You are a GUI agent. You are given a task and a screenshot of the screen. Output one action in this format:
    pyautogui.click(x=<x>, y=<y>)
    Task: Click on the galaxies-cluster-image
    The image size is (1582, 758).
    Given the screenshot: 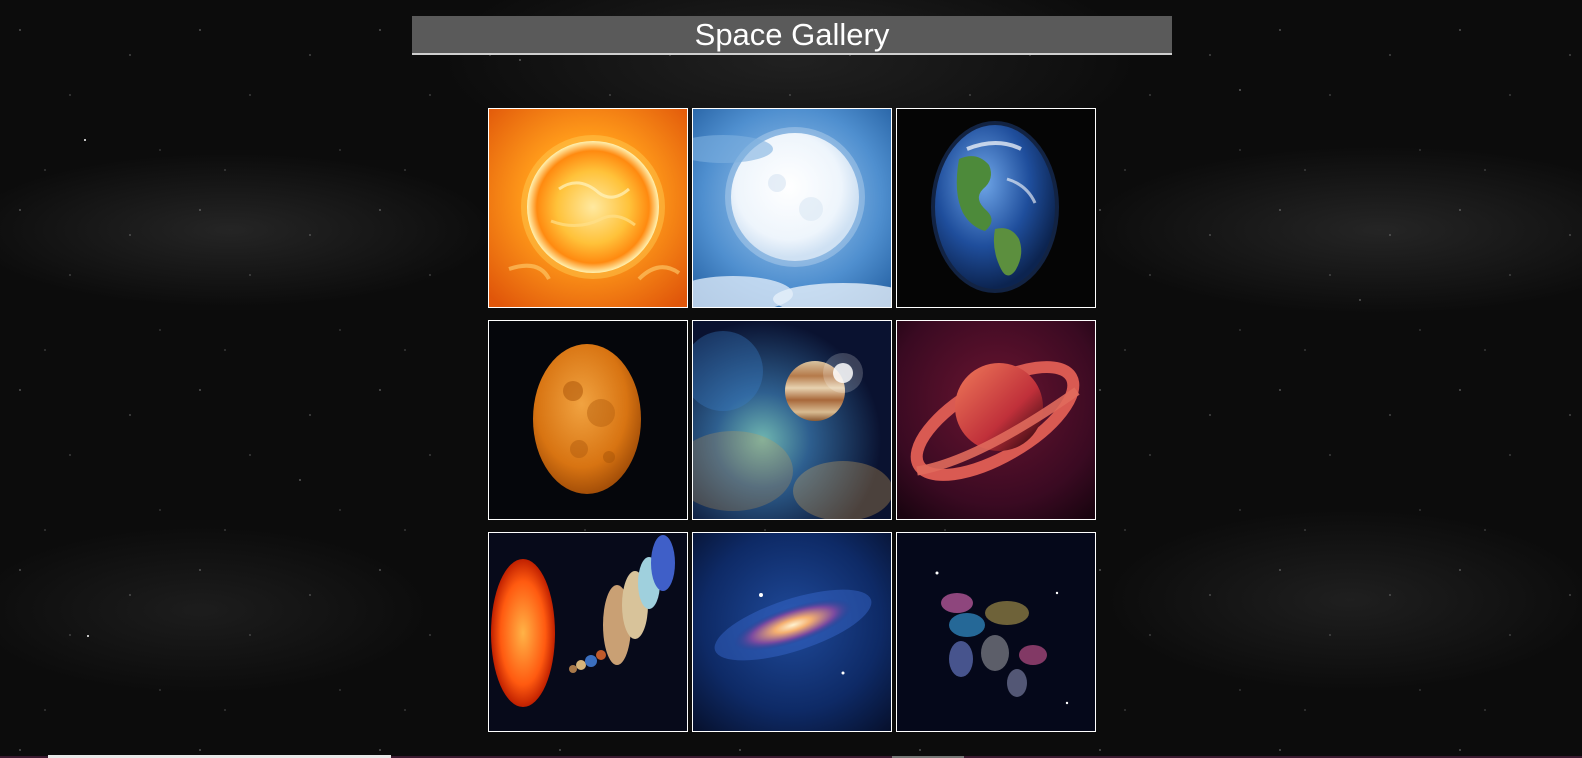 What is the action you would take?
    pyautogui.click(x=996, y=632)
    